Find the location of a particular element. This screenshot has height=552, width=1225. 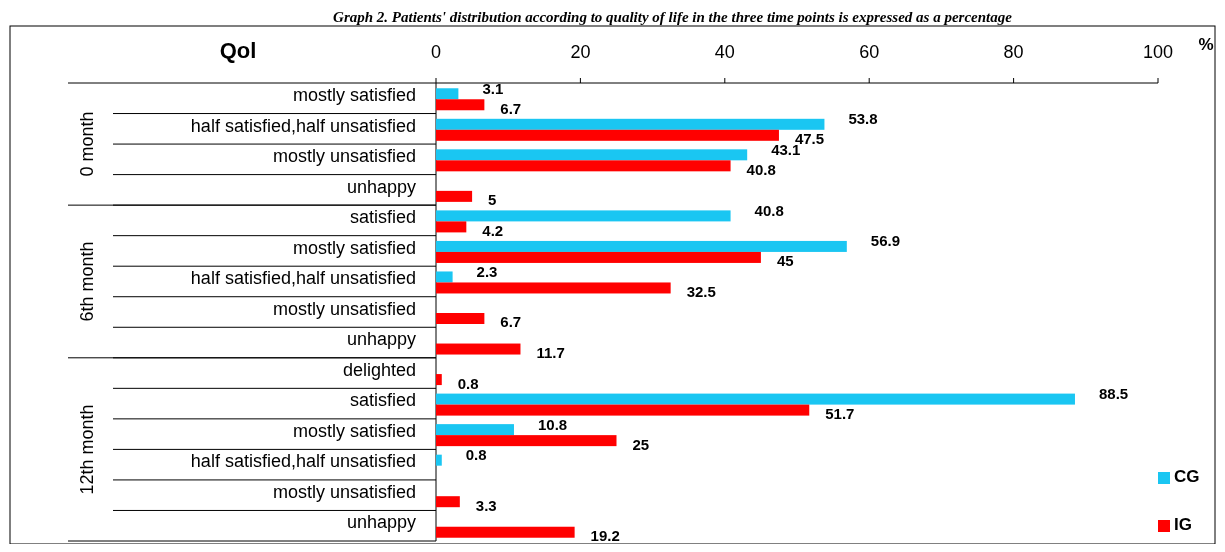

y-tick-label: delighted is located at coordinates (379, 369).